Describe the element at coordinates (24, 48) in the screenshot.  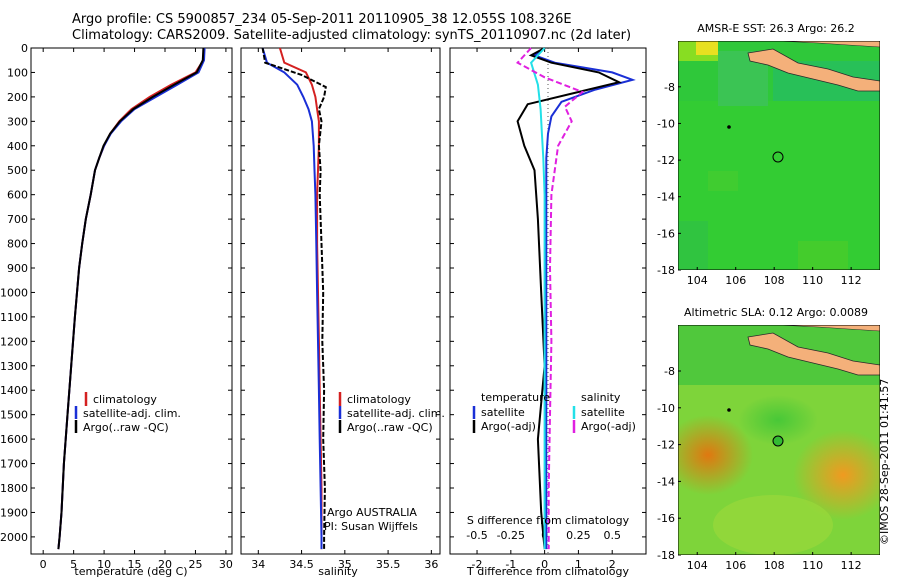
I see `depth-tick-label: 0` at that location.